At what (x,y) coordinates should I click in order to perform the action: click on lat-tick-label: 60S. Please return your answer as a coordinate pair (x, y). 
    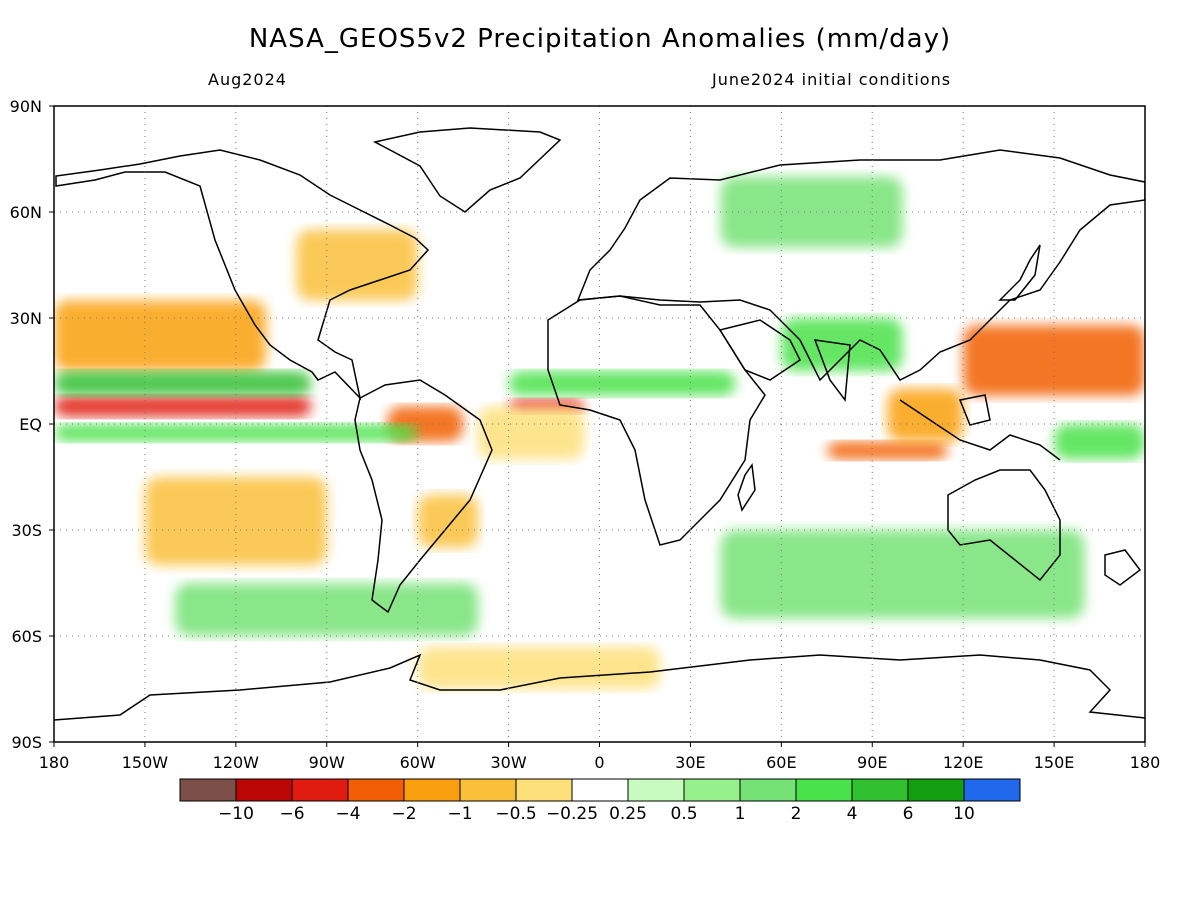
    Looking at the image, I should click on (26, 636).